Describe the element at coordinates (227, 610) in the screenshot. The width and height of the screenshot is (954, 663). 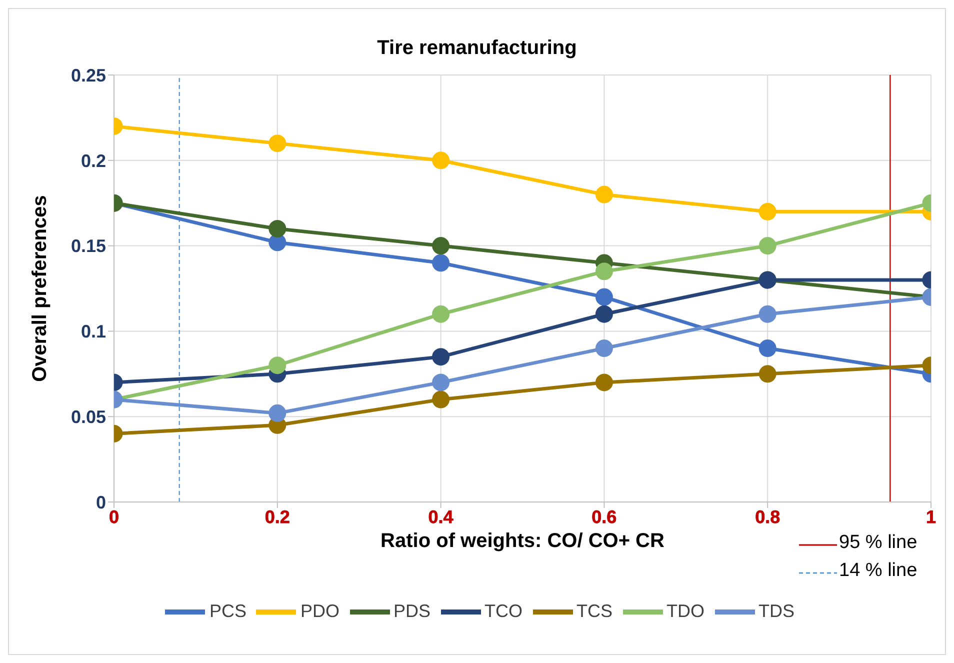
I see `legend-label: PCS` at that location.